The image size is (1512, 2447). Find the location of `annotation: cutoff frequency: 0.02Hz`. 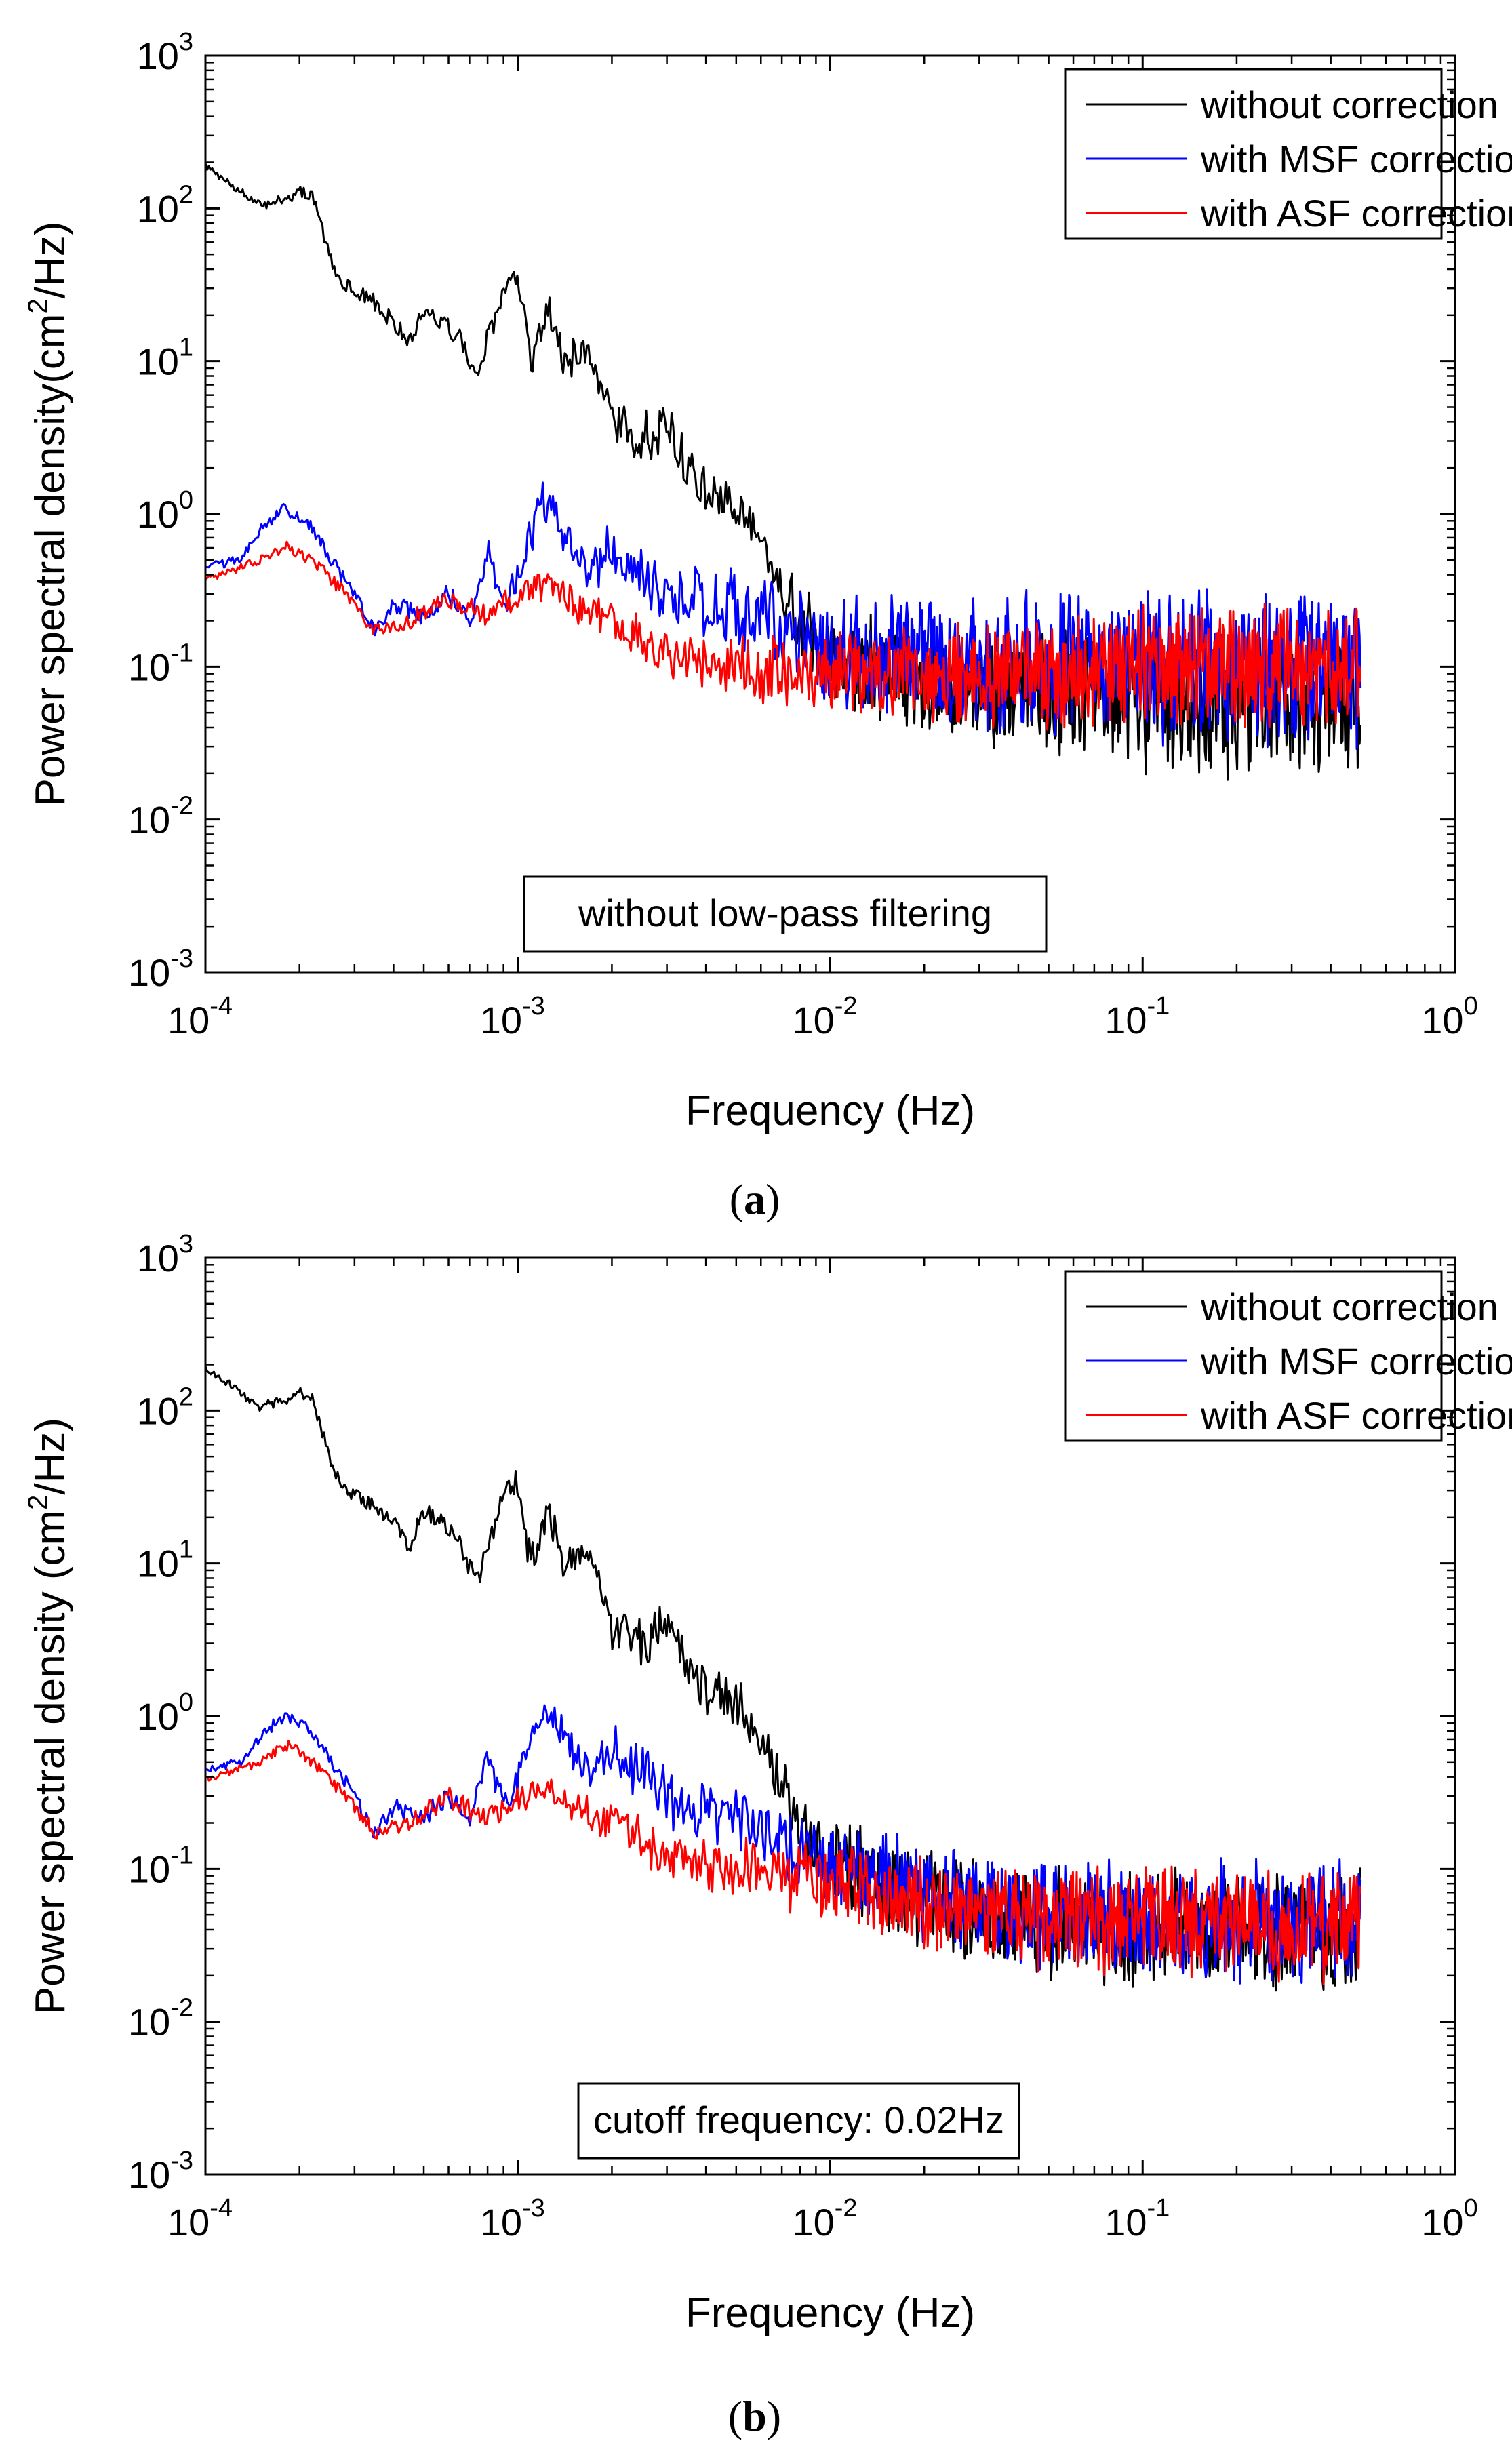

annotation: cutoff frequency: 0.02Hz is located at coordinates (799, 2121).